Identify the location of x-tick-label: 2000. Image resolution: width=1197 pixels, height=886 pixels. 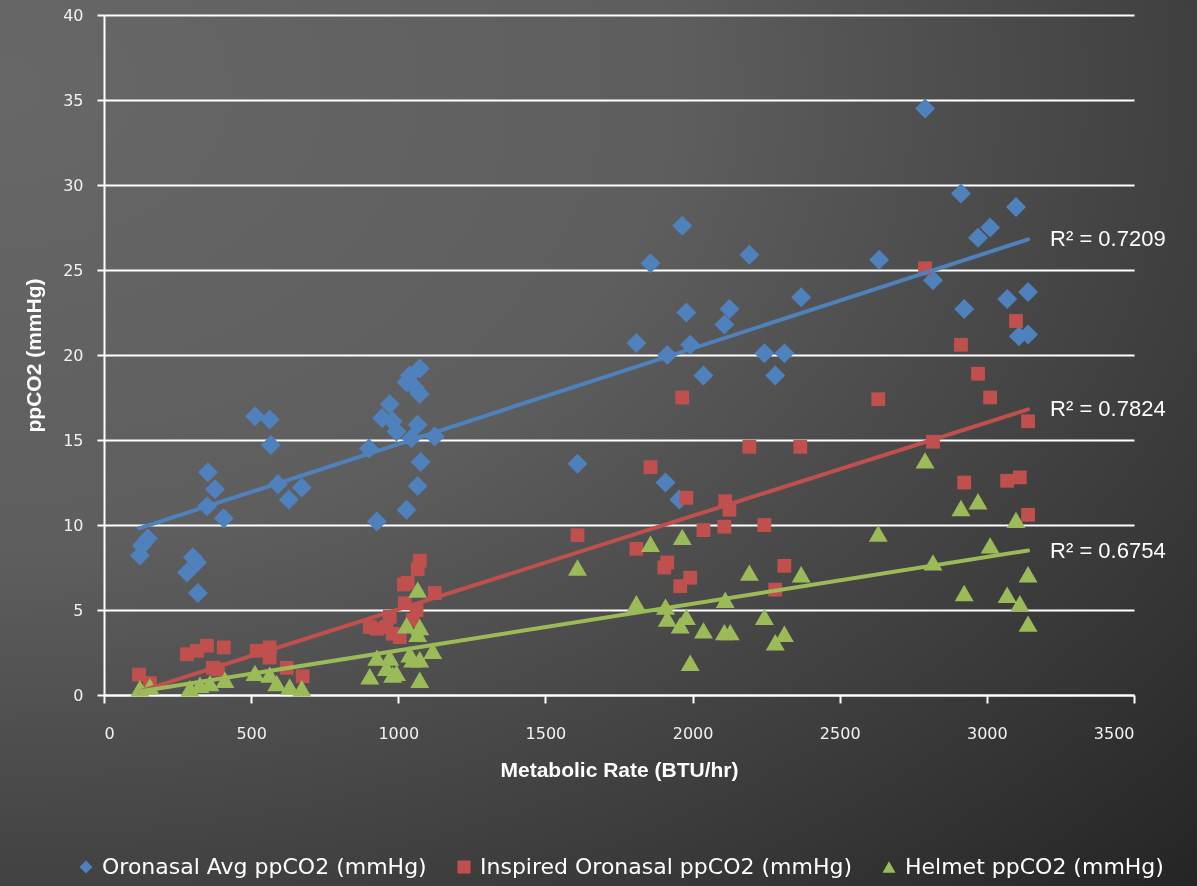
(693, 733).